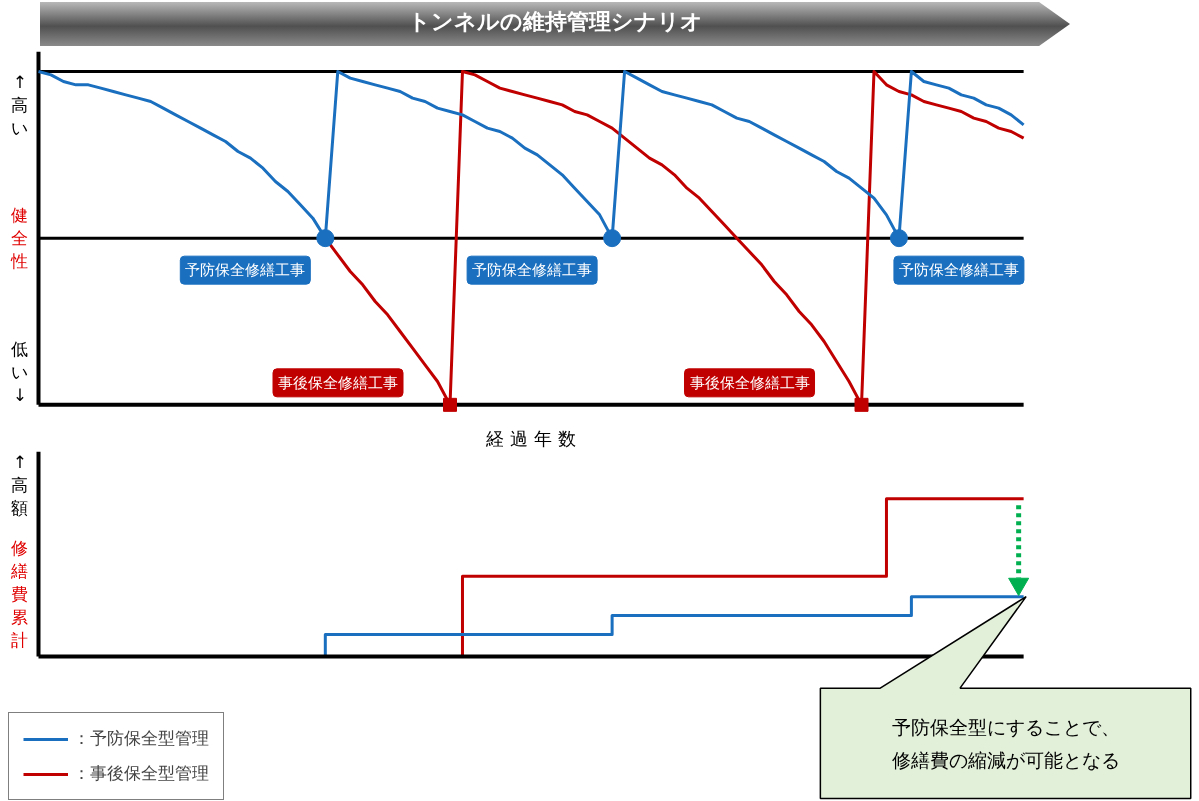 The height and width of the screenshot is (801, 1199). Describe the element at coordinates (1005, 743) in the screenshot. I see `text: 予防保全型にすることで、修繕費の縮減が可能となる` at that location.